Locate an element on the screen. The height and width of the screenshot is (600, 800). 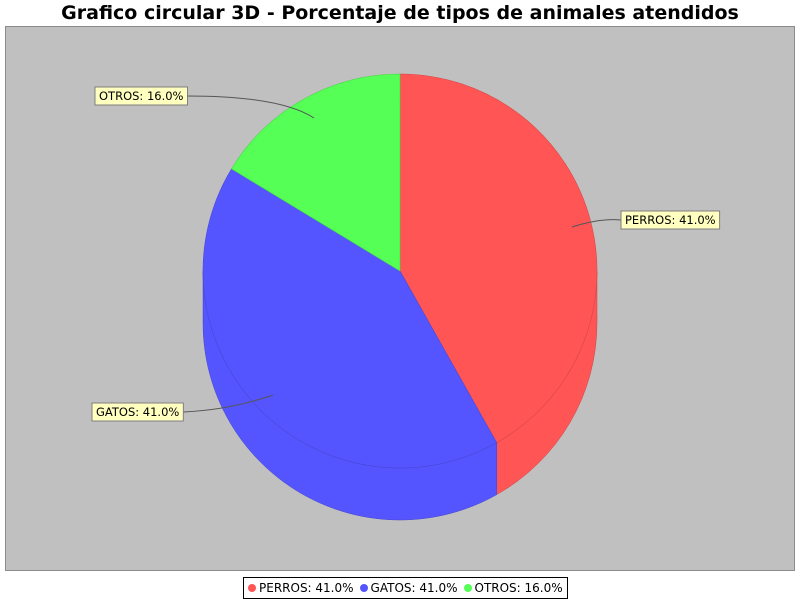
pie-label-box-otros is located at coordinates (141, 96).